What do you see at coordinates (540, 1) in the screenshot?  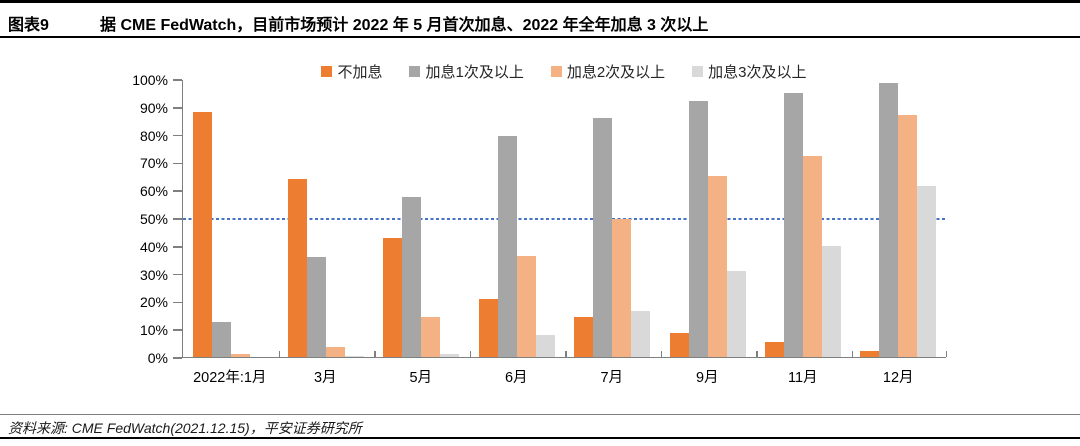 I see `top-rule` at bounding box center [540, 1].